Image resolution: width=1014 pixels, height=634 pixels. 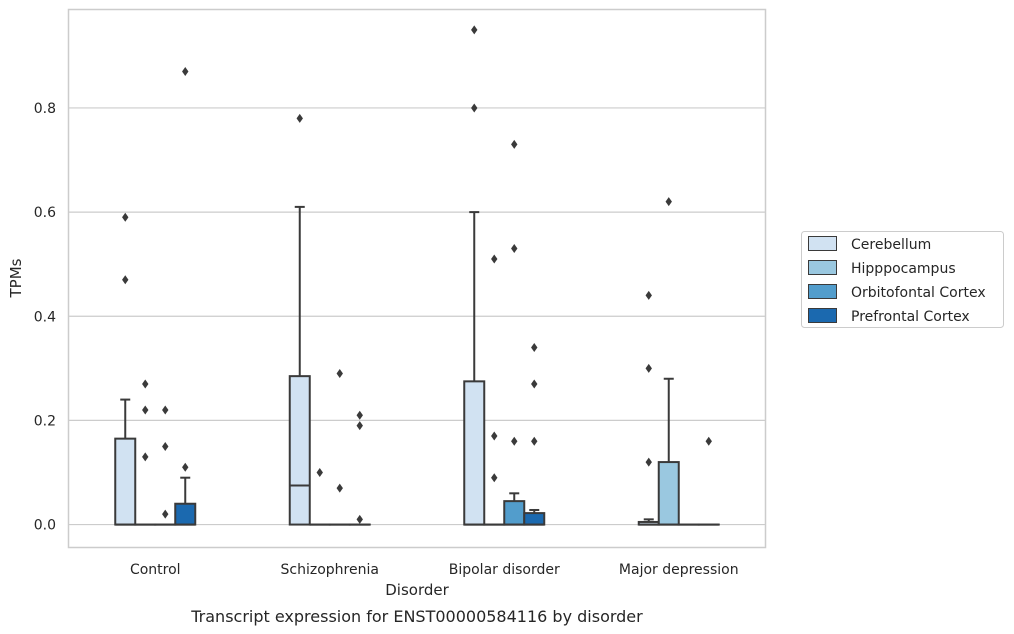 I want to click on legend-label: Hipppocampus, so click(x=903, y=269).